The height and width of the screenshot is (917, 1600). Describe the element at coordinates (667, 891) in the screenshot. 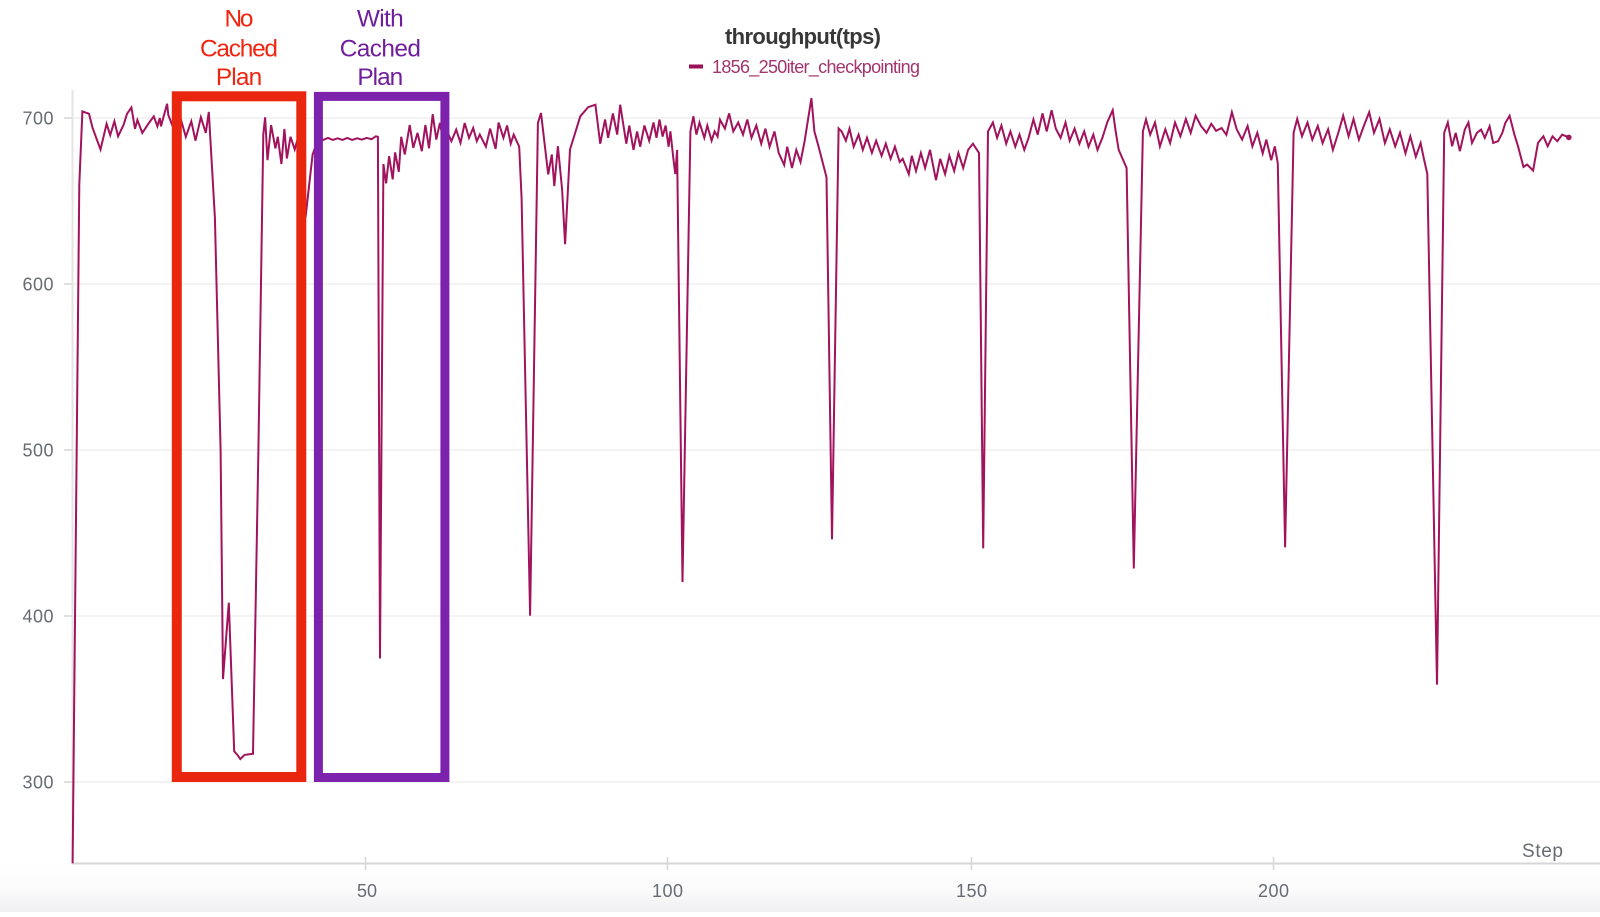

I see `svg-text: 100` at that location.